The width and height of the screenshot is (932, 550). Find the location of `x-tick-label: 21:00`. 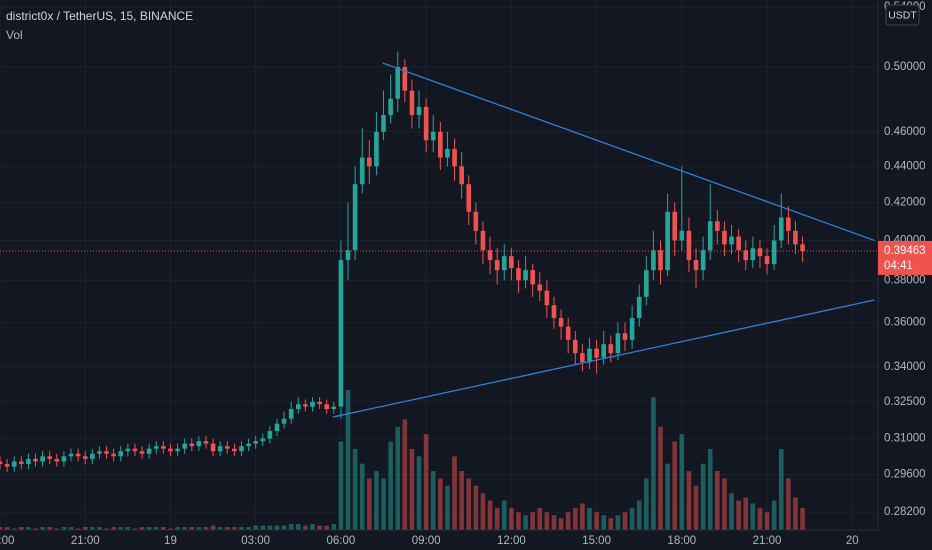

x-tick-label: 21:00 is located at coordinates (85, 541).